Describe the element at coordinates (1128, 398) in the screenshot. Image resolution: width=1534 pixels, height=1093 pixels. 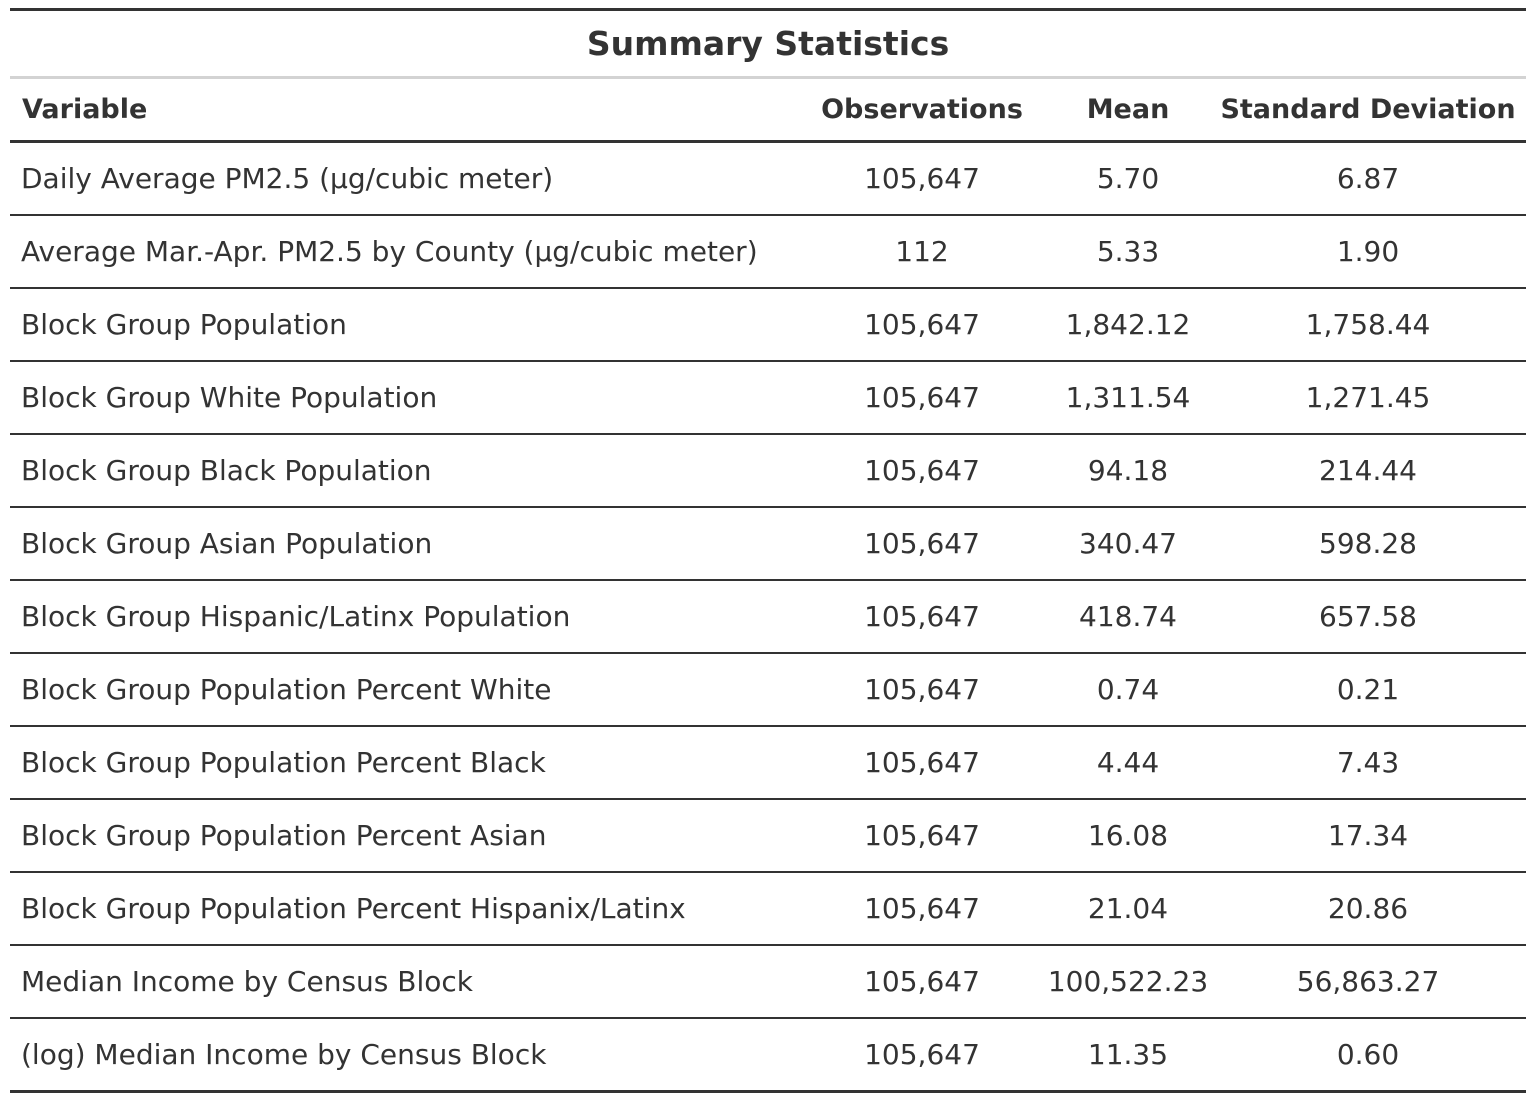
I see `cell-mean: 1,311.54` at that location.